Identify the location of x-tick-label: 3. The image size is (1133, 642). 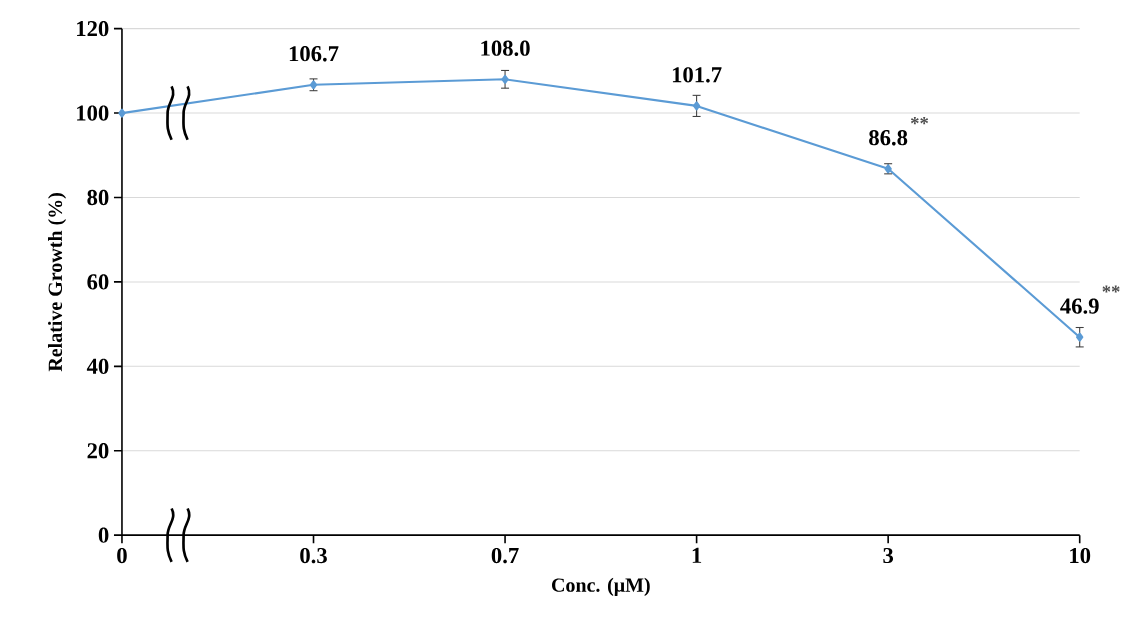
(888, 555).